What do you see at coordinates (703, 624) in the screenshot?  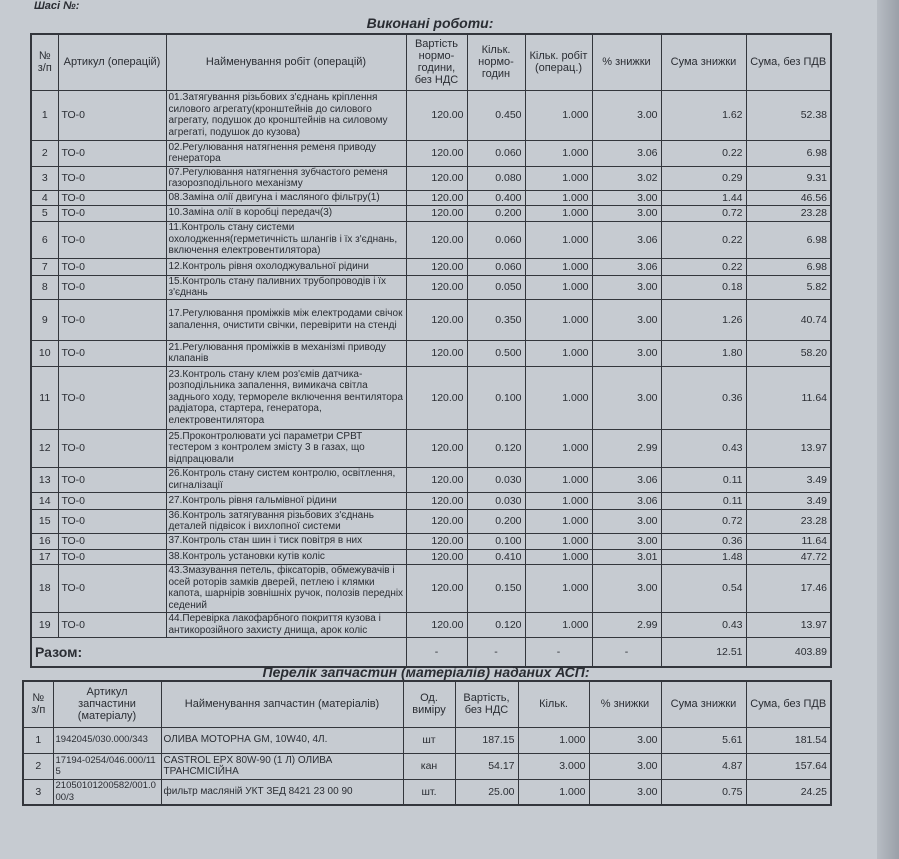 I see `cell-disc: 0.43` at bounding box center [703, 624].